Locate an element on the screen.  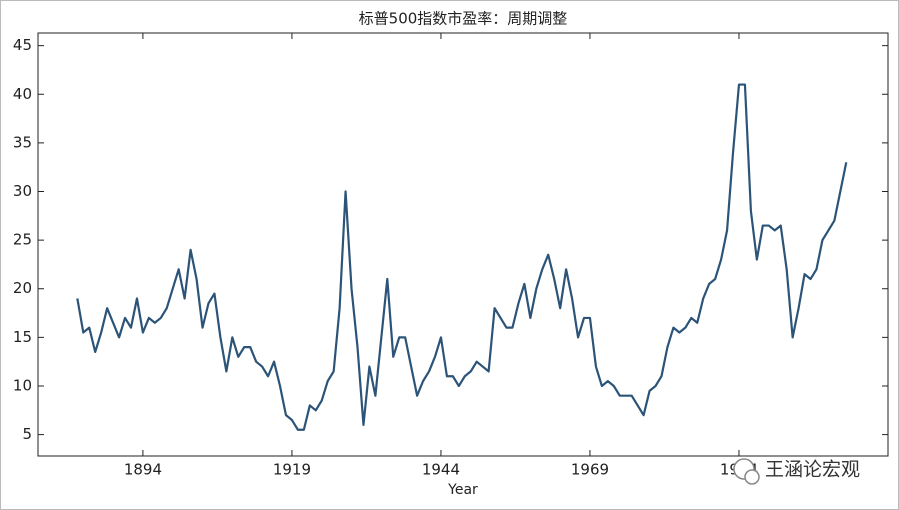
watermark: 王涵论宏观 is located at coordinates (812, 470).